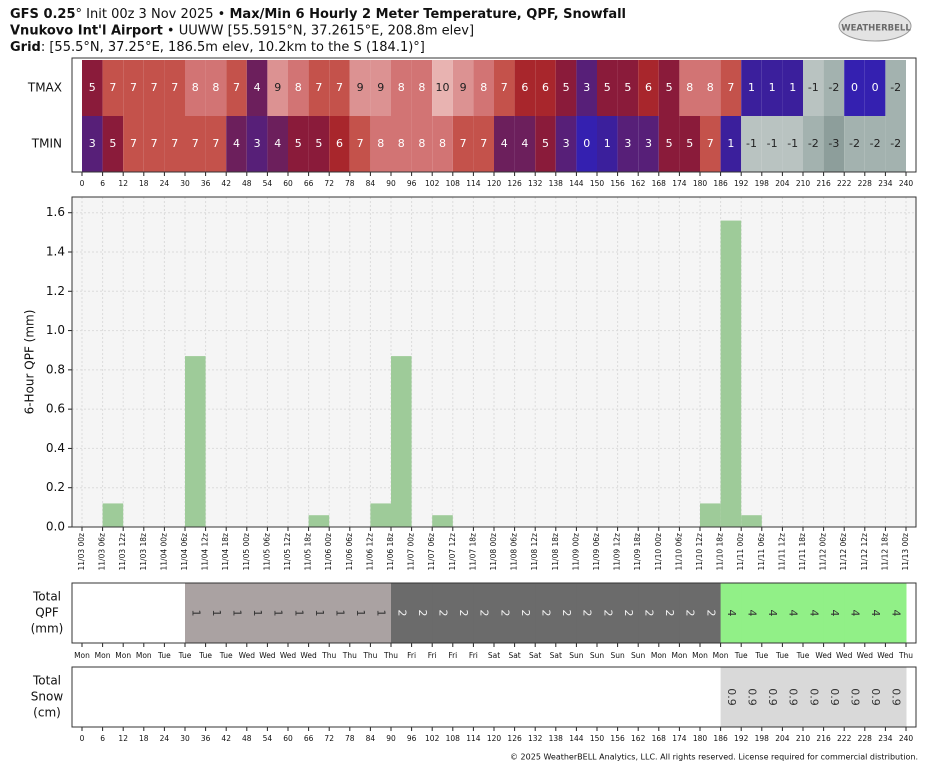 This screenshot has width=935, height=768. Describe the element at coordinates (47, 713) in the screenshot. I see `y-axis-title: (cm)` at that location.